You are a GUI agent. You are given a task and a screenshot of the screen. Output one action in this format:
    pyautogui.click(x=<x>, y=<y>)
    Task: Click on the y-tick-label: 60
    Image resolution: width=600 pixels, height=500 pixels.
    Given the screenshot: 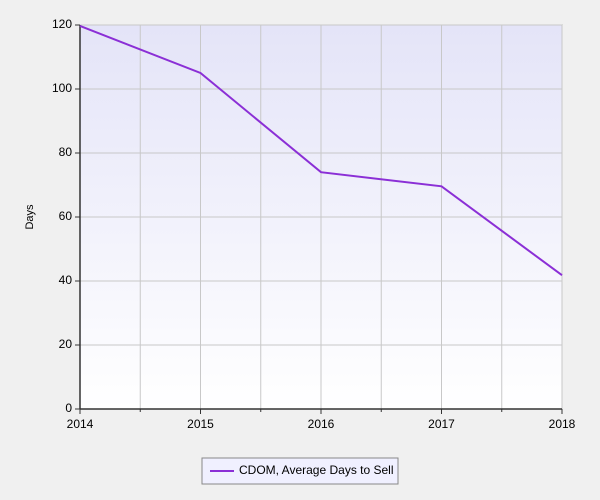 What is the action you would take?
    pyautogui.click(x=66, y=216)
    